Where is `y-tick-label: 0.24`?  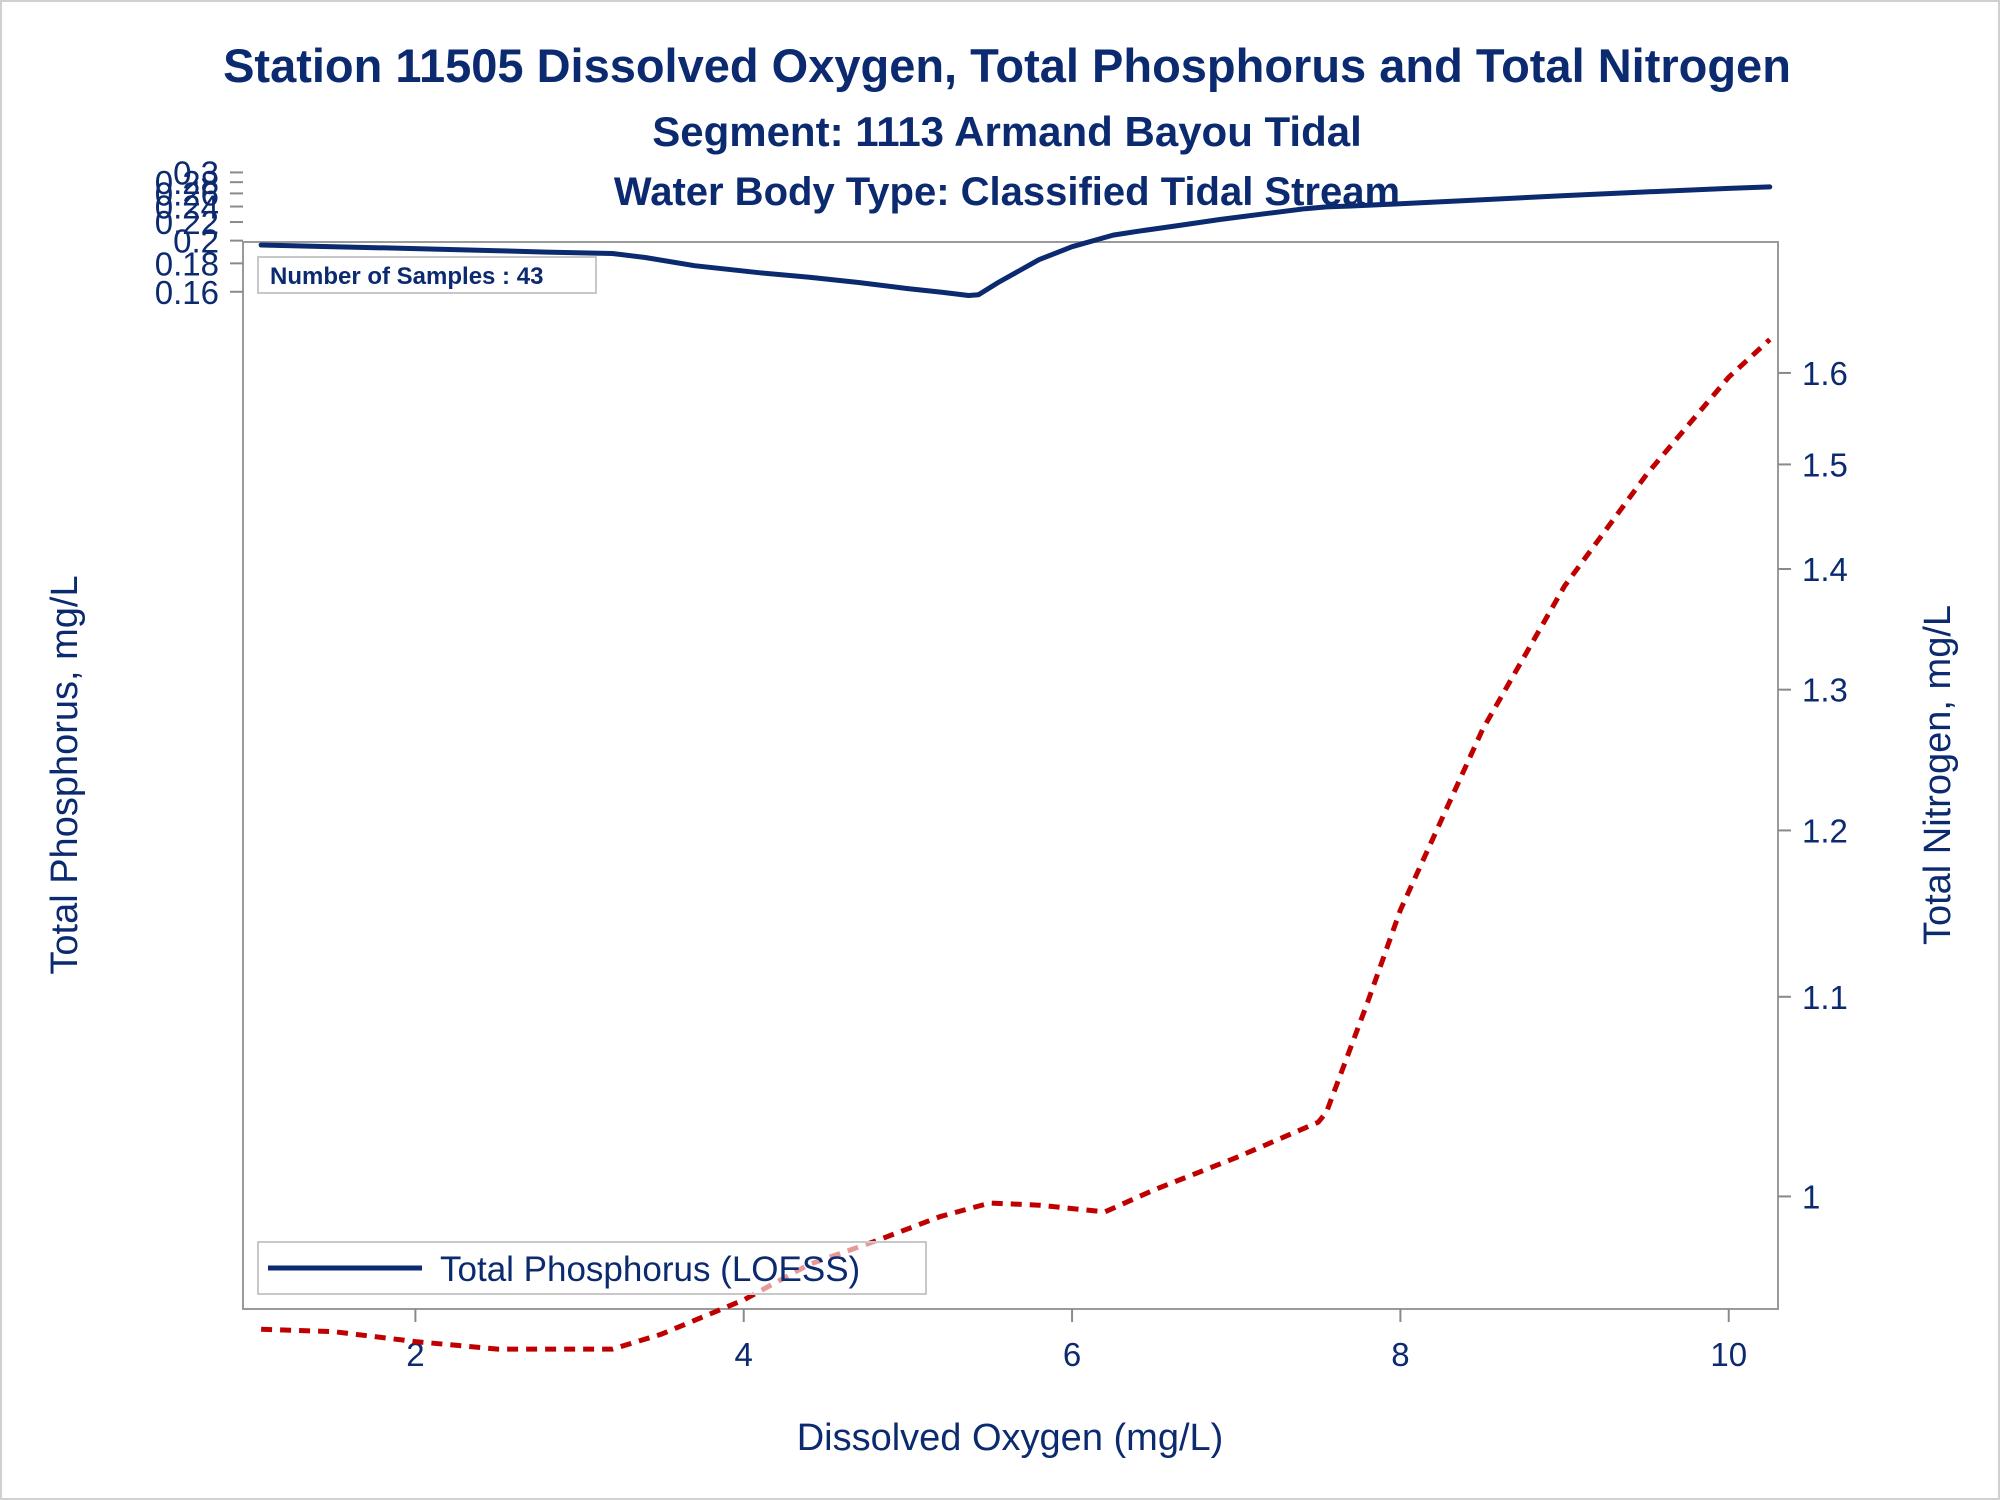
y-tick-label: 0.24 is located at coordinates (187, 207).